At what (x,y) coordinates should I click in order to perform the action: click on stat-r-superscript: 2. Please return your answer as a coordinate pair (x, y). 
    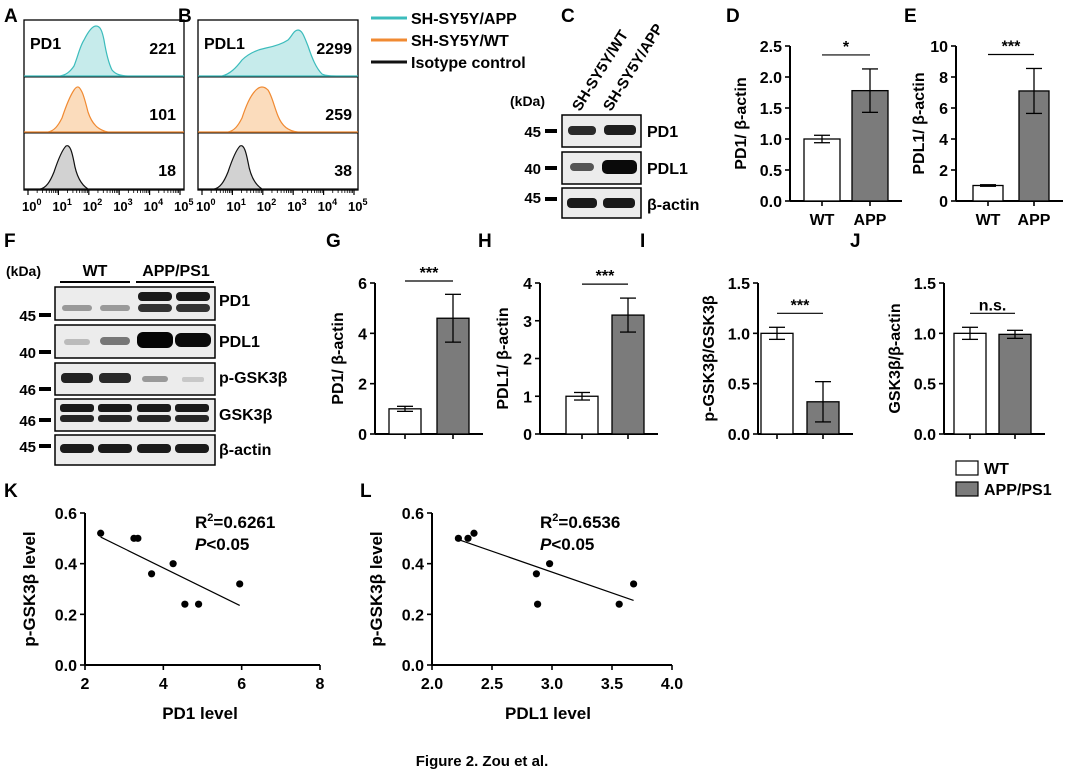
    Looking at the image, I should click on (555, 518).